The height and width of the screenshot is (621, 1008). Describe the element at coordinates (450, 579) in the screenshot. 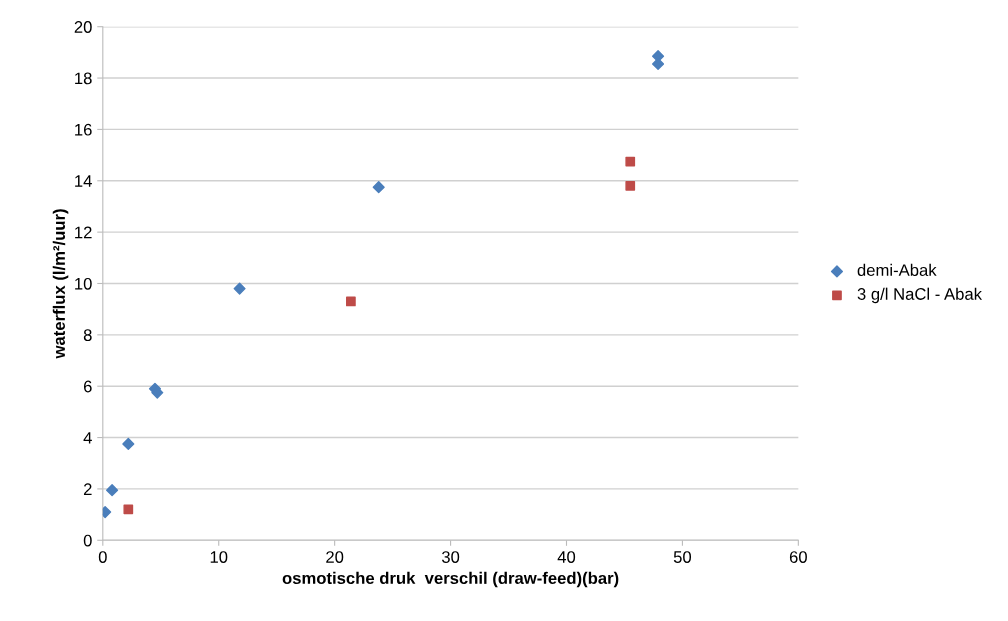

I see `x-axis-title: osmotische druk verschil (draw-feed)(bar)` at that location.